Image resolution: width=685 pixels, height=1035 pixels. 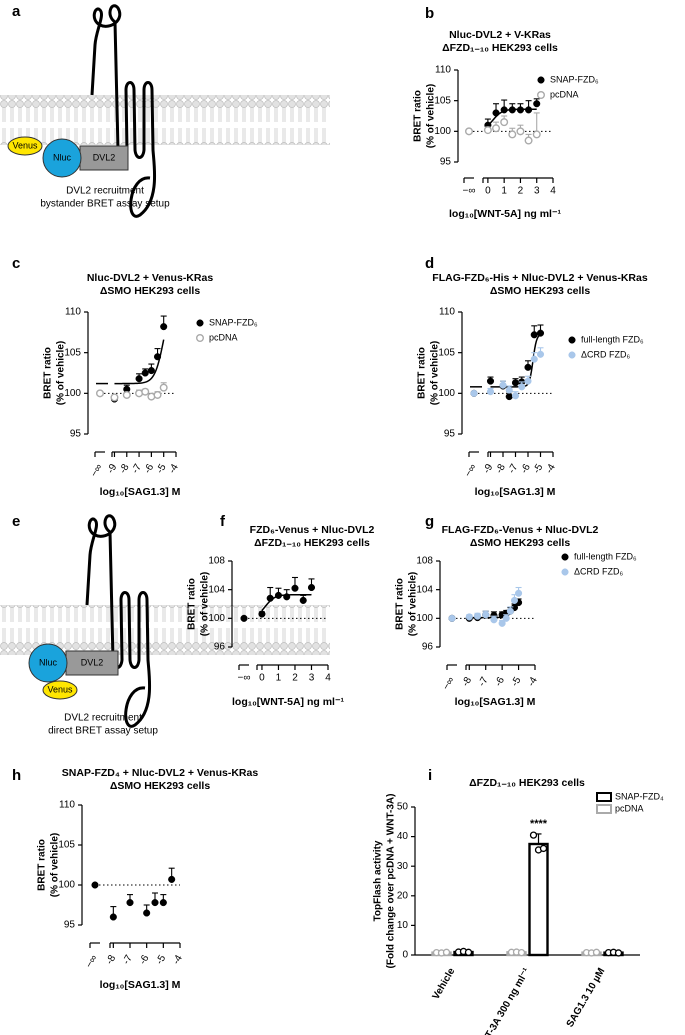 I want to click on x-tick-label: Vehicle, so click(x=444, y=984).